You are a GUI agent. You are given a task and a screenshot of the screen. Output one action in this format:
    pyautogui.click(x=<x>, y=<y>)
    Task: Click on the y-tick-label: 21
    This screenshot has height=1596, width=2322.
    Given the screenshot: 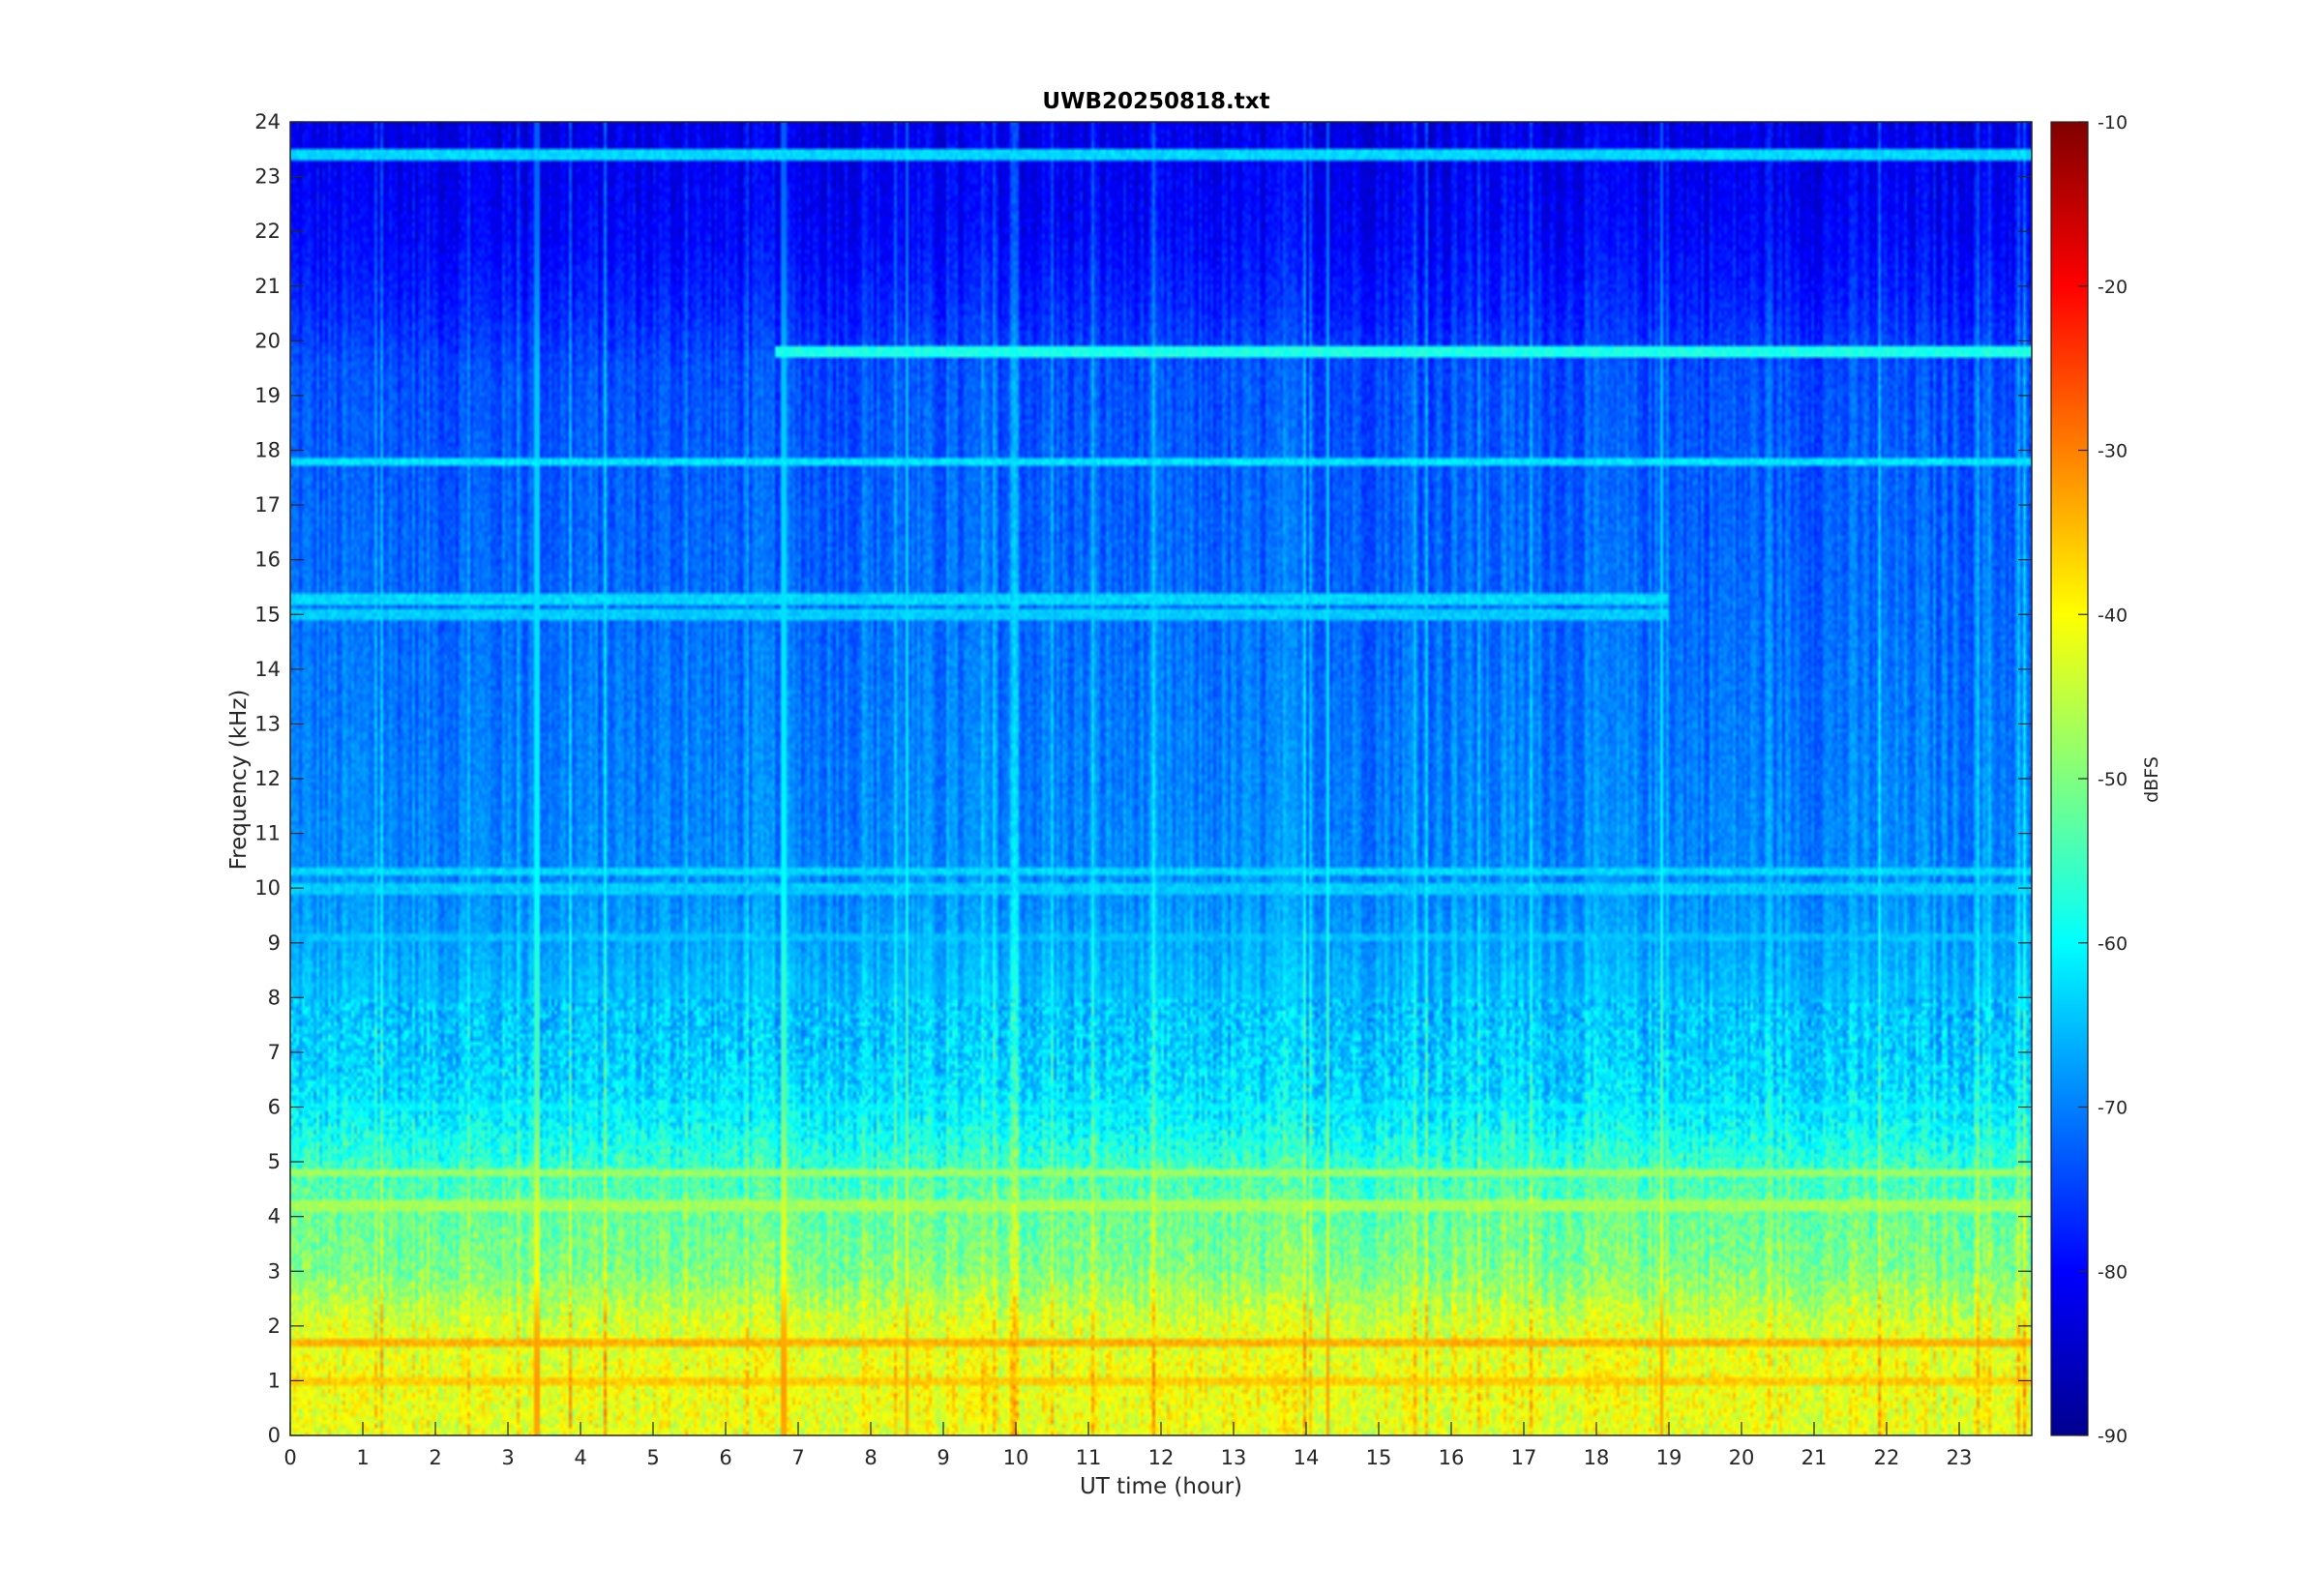 What is the action you would take?
    pyautogui.click(x=267, y=286)
    